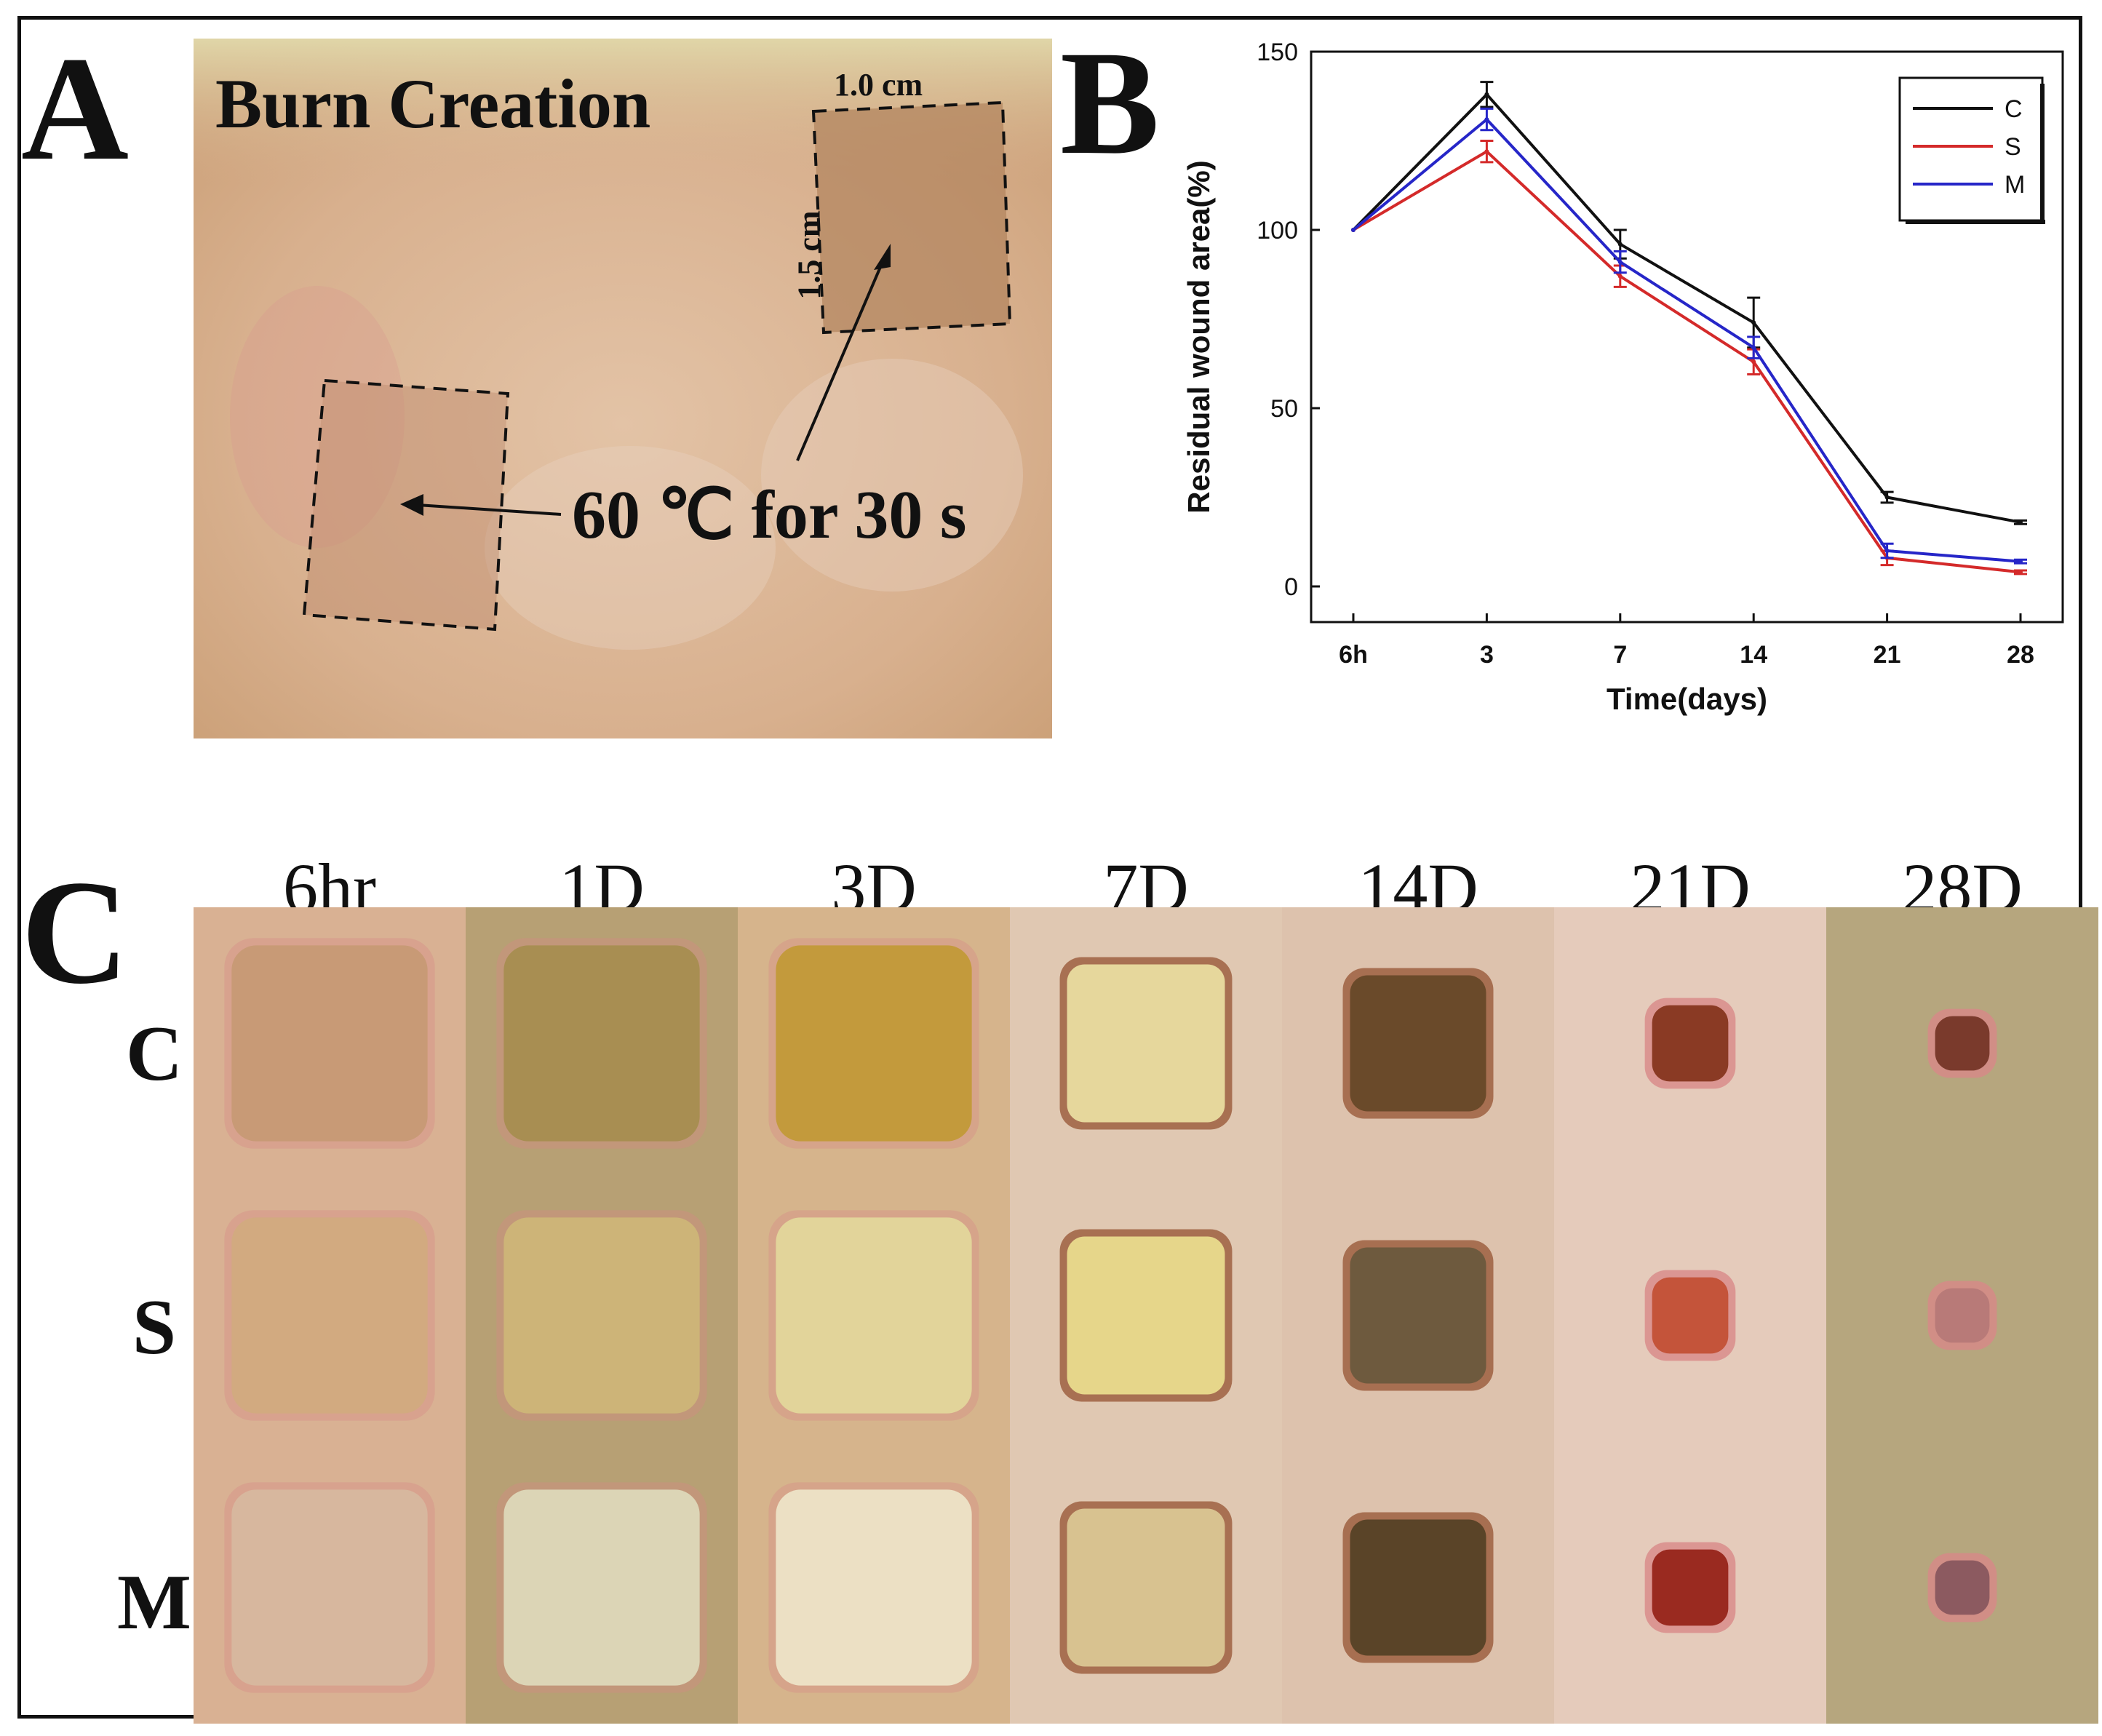 The width and height of the screenshot is (2102, 1736). Describe the element at coordinates (154, 1327) in the screenshot. I see `row-header-s: S` at that location.